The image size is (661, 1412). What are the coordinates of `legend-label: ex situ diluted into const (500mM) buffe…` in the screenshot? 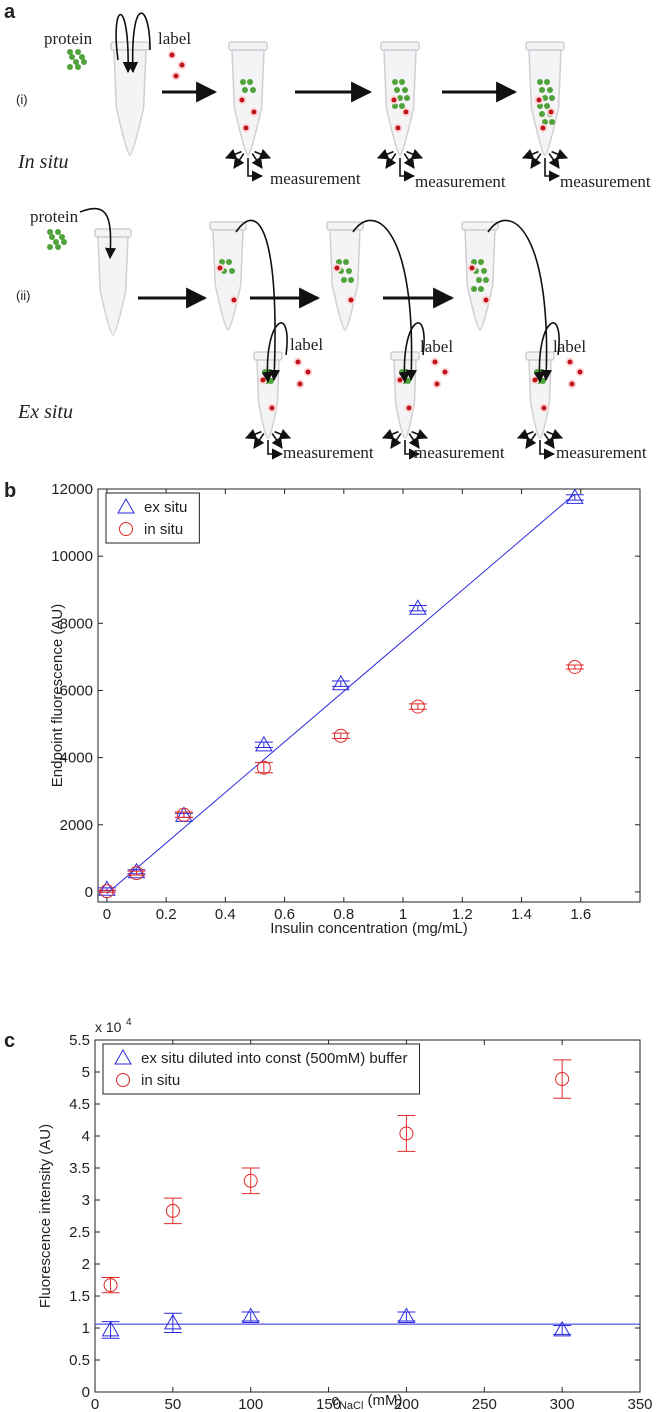 It's located at (274, 1058).